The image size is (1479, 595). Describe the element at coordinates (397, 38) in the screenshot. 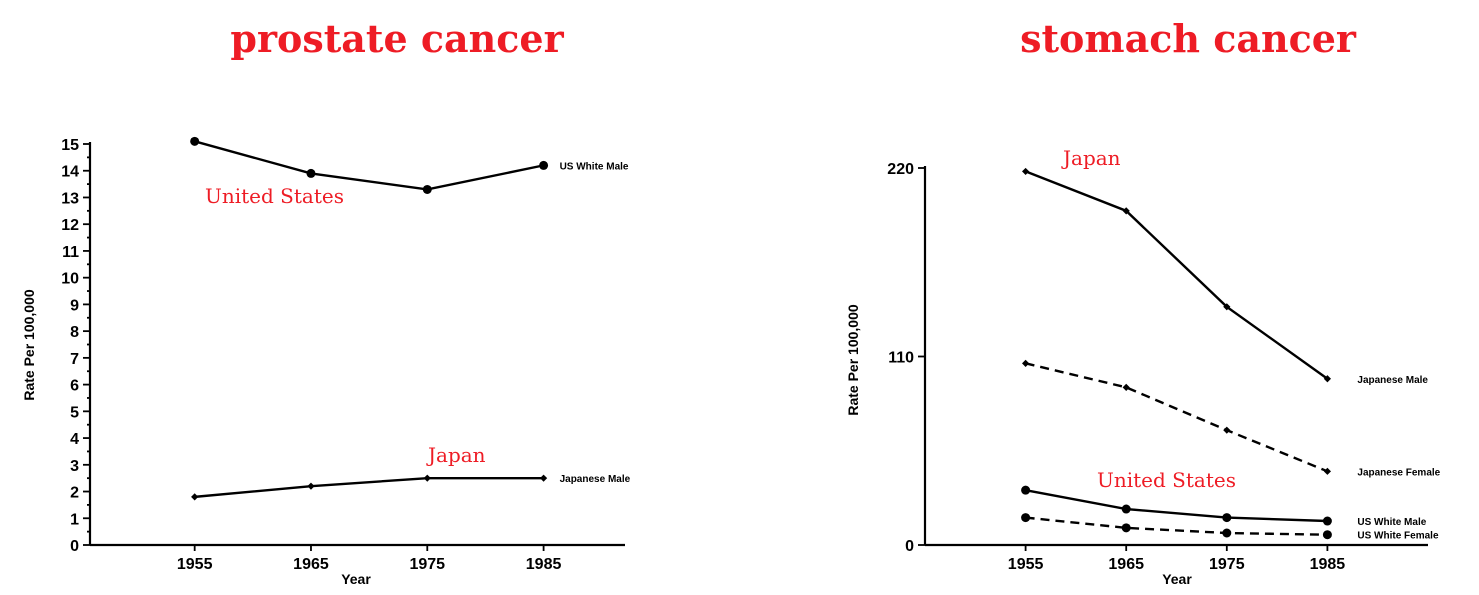

I see `chart-title: prostate cancer` at that location.